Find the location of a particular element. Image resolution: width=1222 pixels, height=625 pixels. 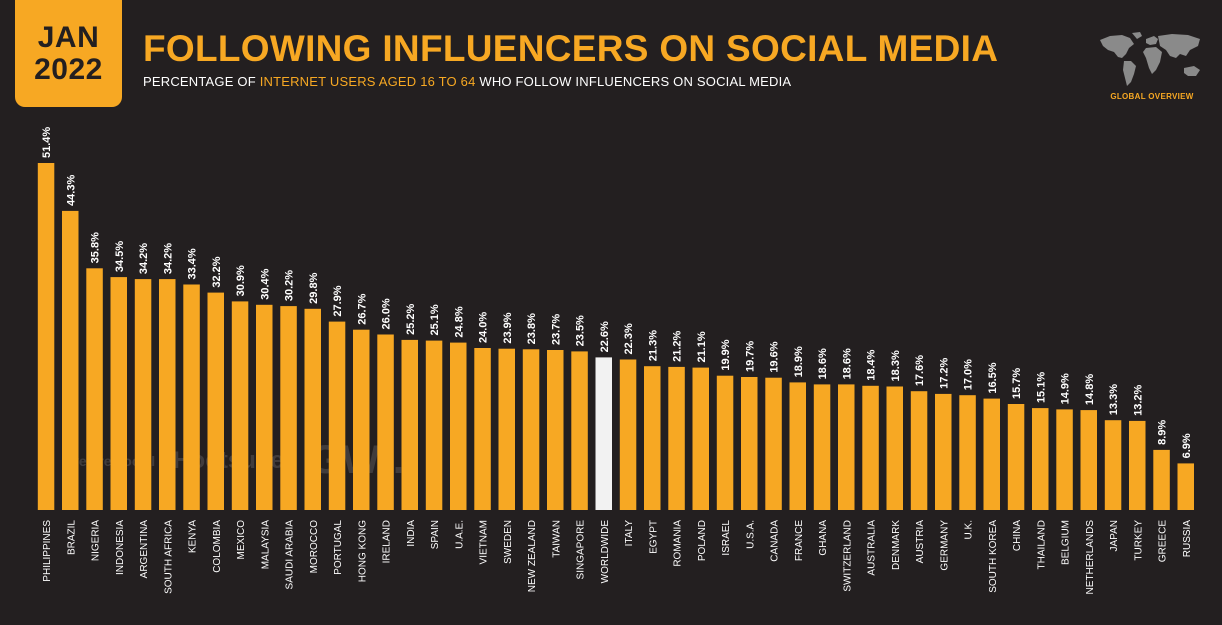

bar-switzerland is located at coordinates (846, 447).